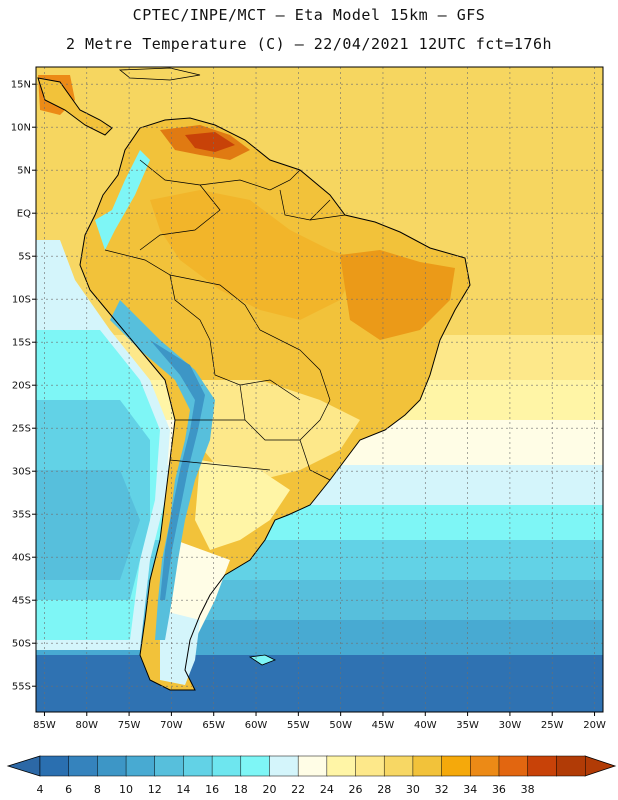 The image size is (618, 800). What do you see at coordinates (44, 725) in the screenshot?
I see `lon-label: 85W` at bounding box center [44, 725].